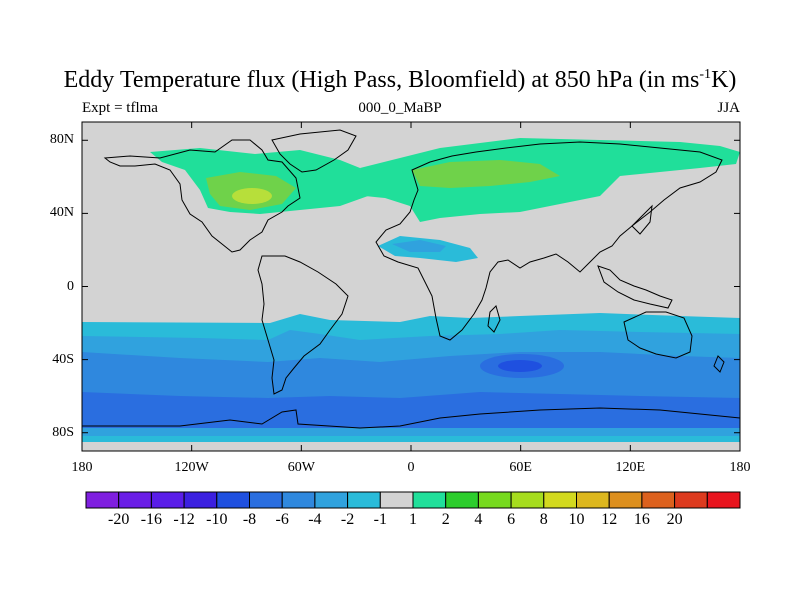 This screenshot has height=600, width=800. Describe the element at coordinates (191, 467) in the screenshot. I see `x-tick-label: 120W` at that location.